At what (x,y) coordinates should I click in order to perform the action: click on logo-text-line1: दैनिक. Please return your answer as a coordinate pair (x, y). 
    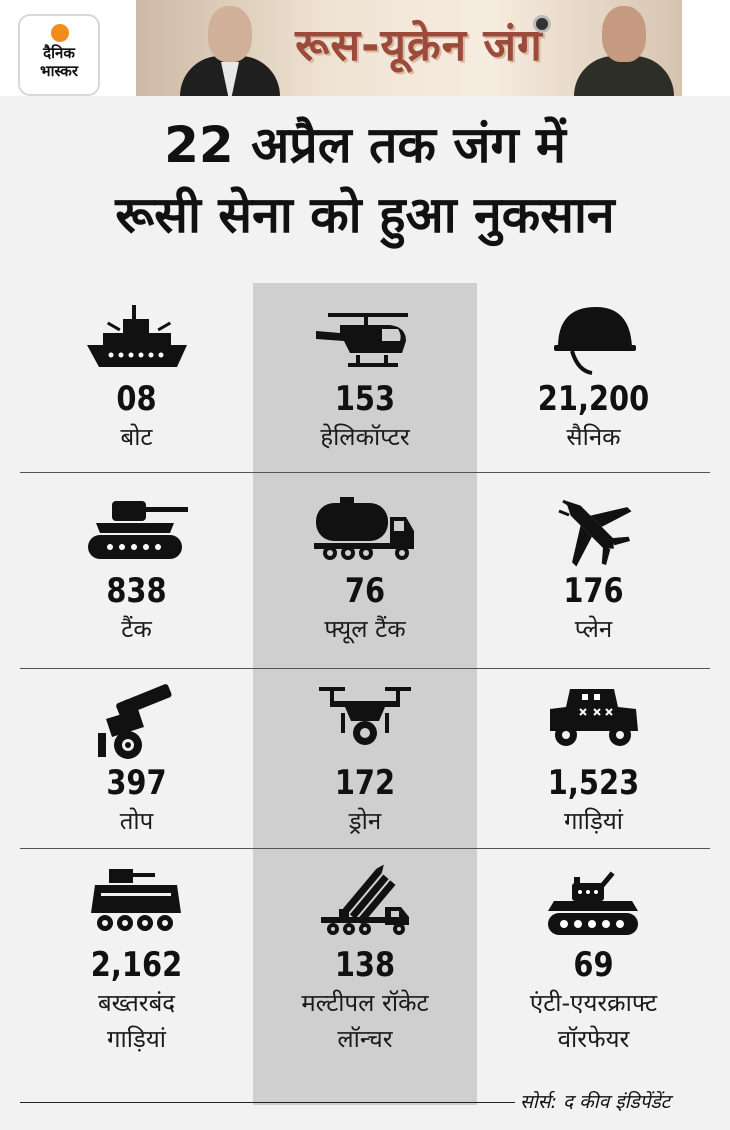
    Looking at the image, I should click on (59, 53).